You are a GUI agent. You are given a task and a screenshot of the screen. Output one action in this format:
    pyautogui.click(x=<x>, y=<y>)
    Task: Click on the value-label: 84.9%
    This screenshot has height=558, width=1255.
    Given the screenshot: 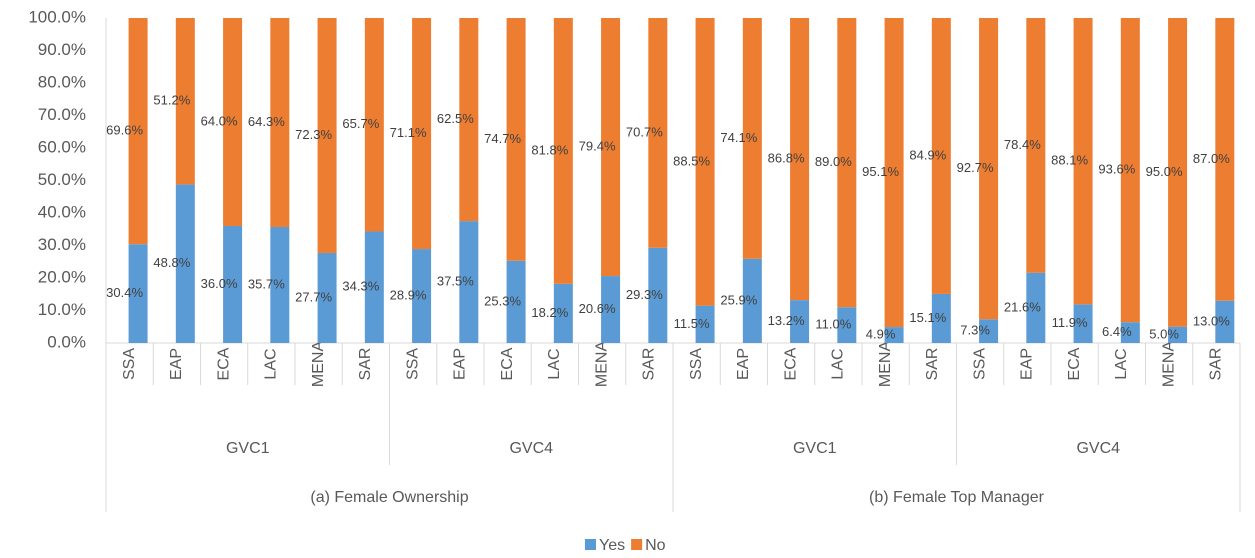 What is the action you would take?
    pyautogui.click(x=927, y=154)
    